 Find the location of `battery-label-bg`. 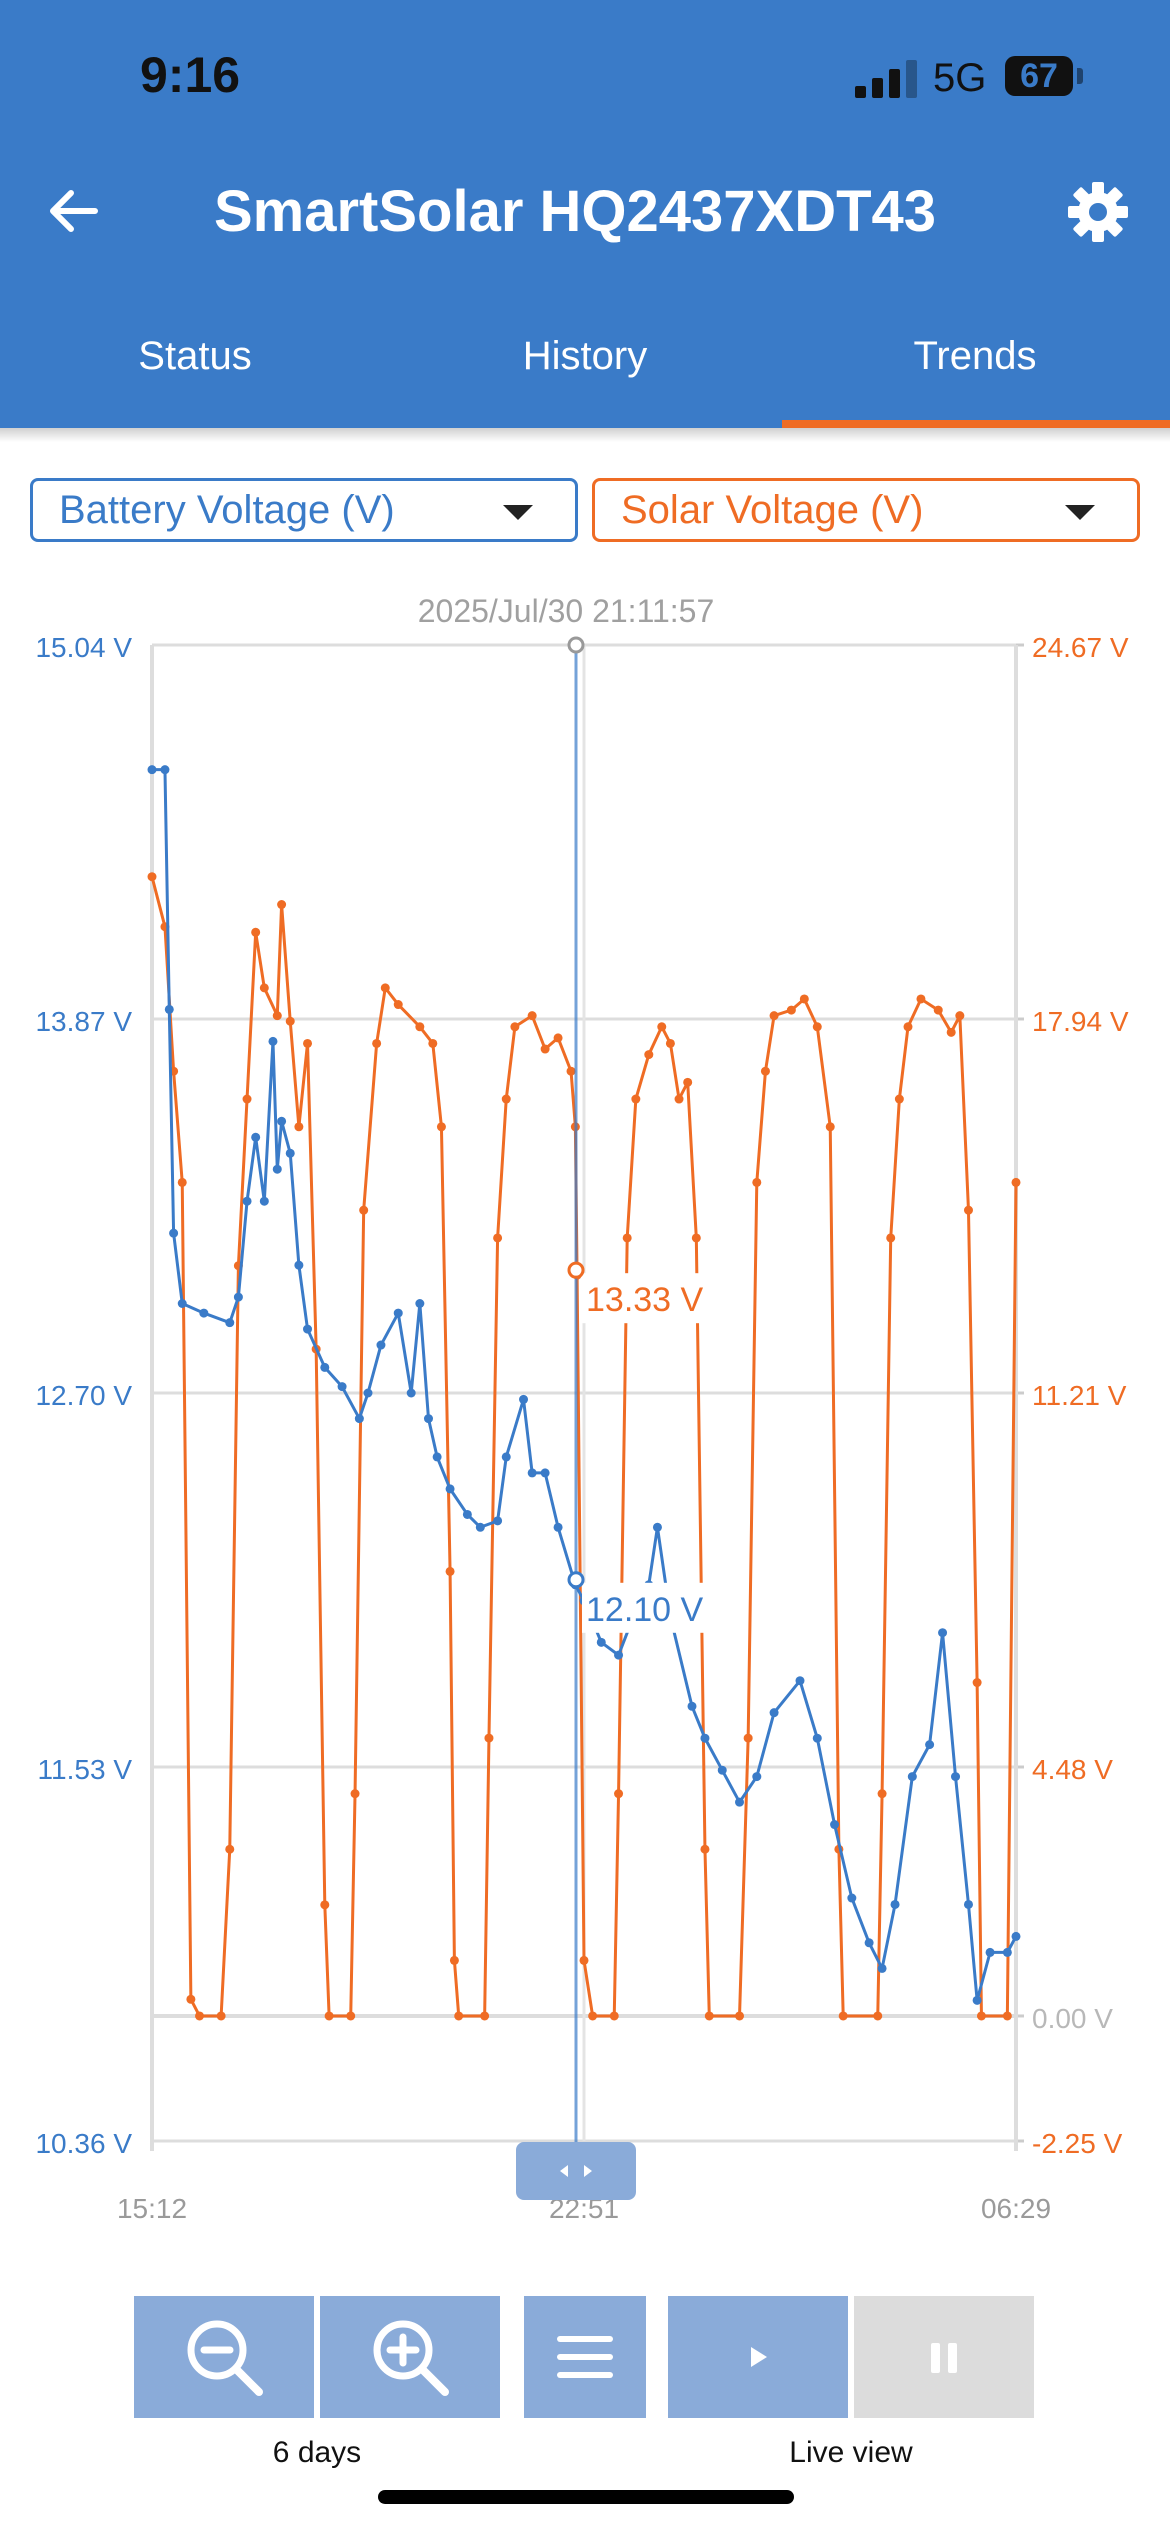

battery-label-bg is located at coordinates (647, 1607).